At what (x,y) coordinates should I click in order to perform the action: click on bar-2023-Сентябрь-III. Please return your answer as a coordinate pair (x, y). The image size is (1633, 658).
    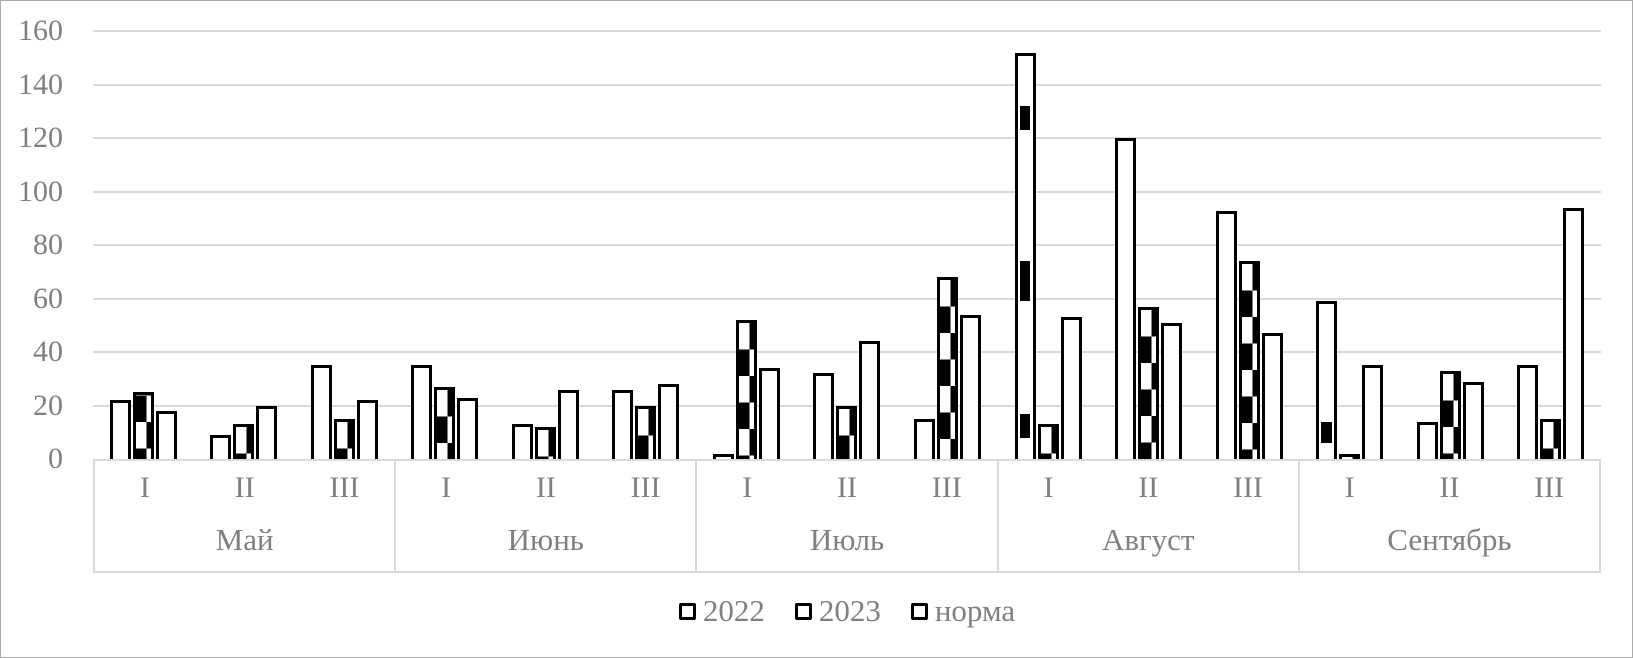
    Looking at the image, I should click on (1551, 439).